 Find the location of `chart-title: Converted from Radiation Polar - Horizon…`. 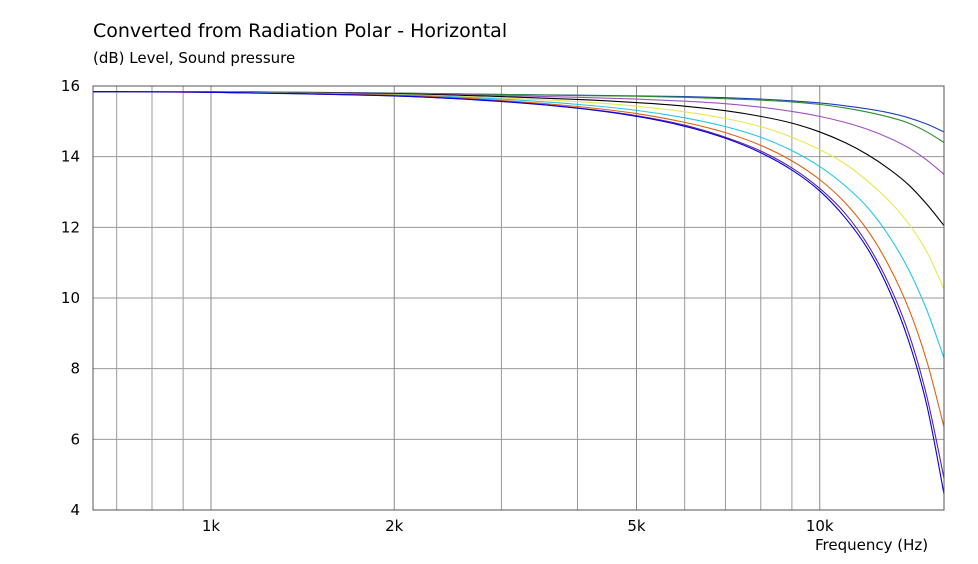

chart-title: Converted from Radiation Polar - Horizon… is located at coordinates (300, 31).